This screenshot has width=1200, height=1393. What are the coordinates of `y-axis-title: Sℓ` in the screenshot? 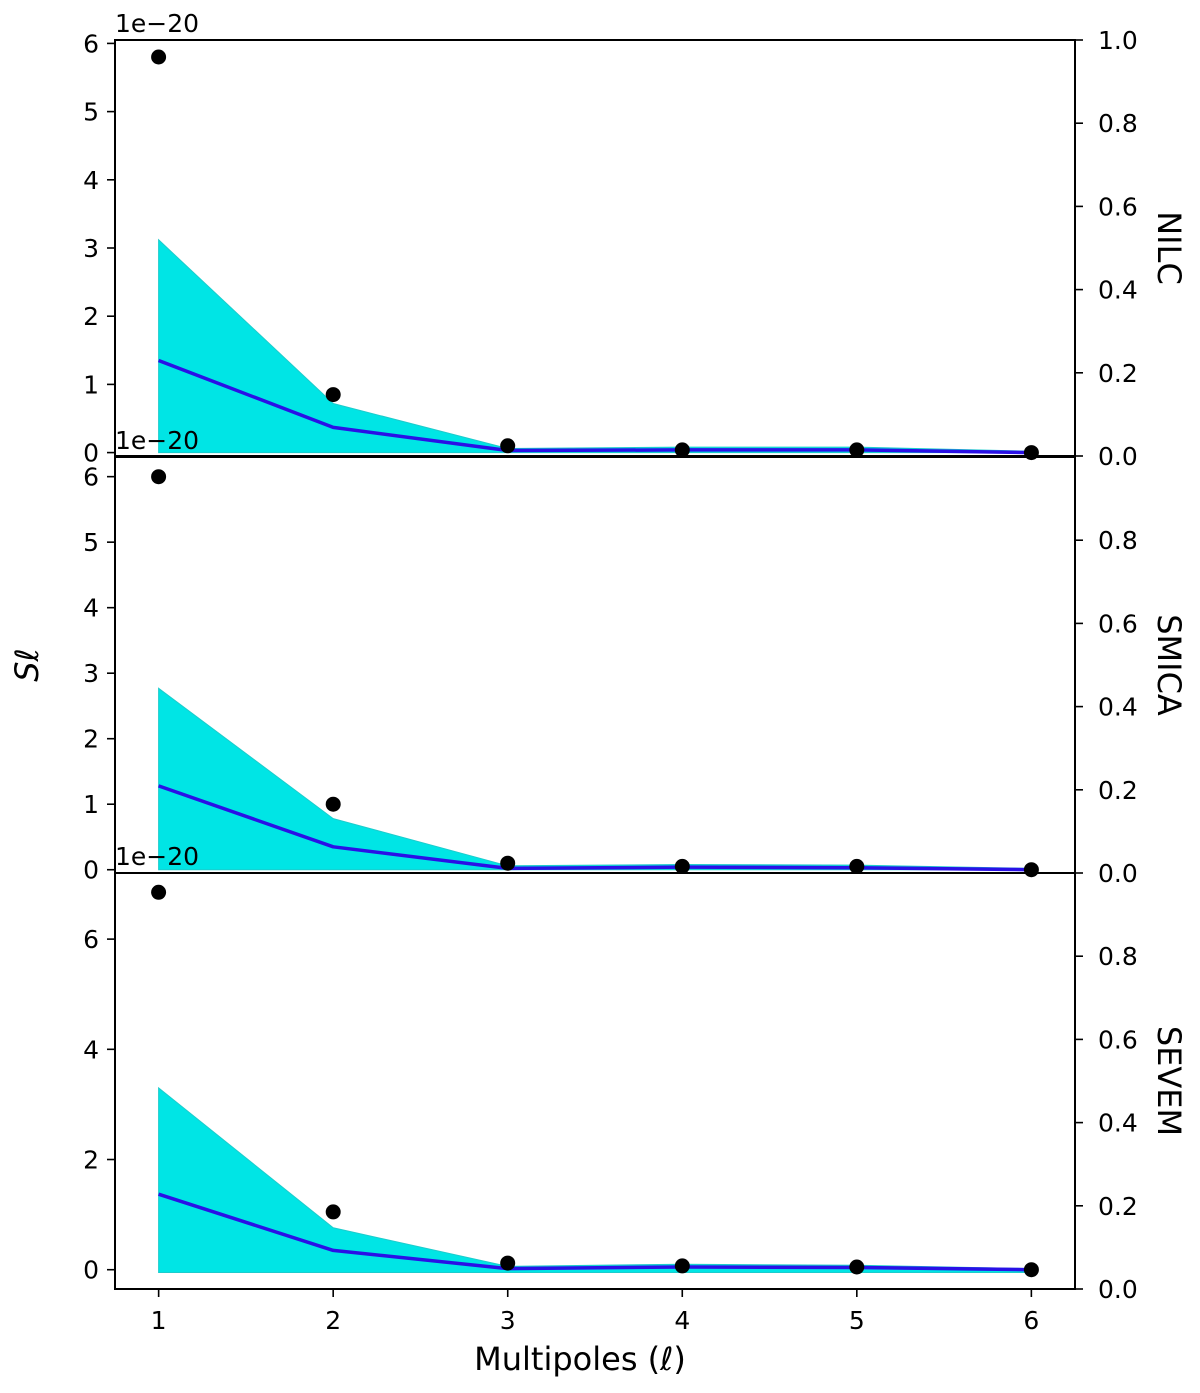 It's located at (27, 665).